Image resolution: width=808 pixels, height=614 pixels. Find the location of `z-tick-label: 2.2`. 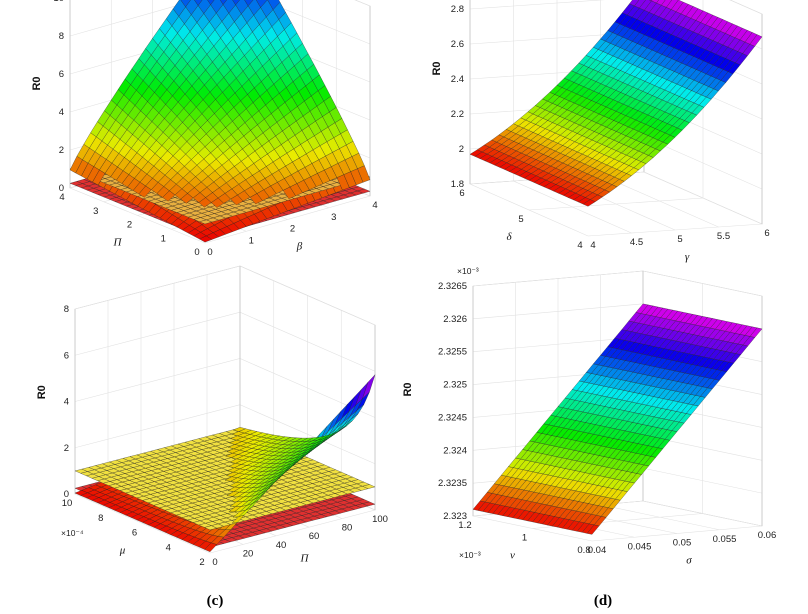

z-tick-label: 2.2 is located at coordinates (457, 114).